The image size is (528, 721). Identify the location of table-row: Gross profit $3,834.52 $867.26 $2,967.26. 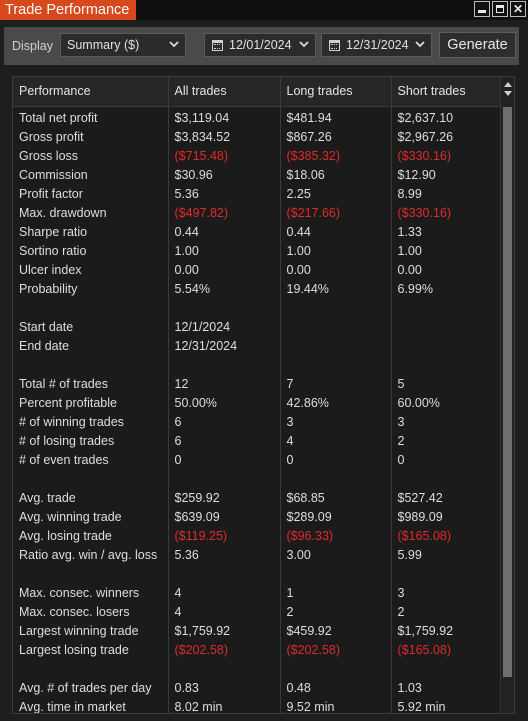
(257, 136).